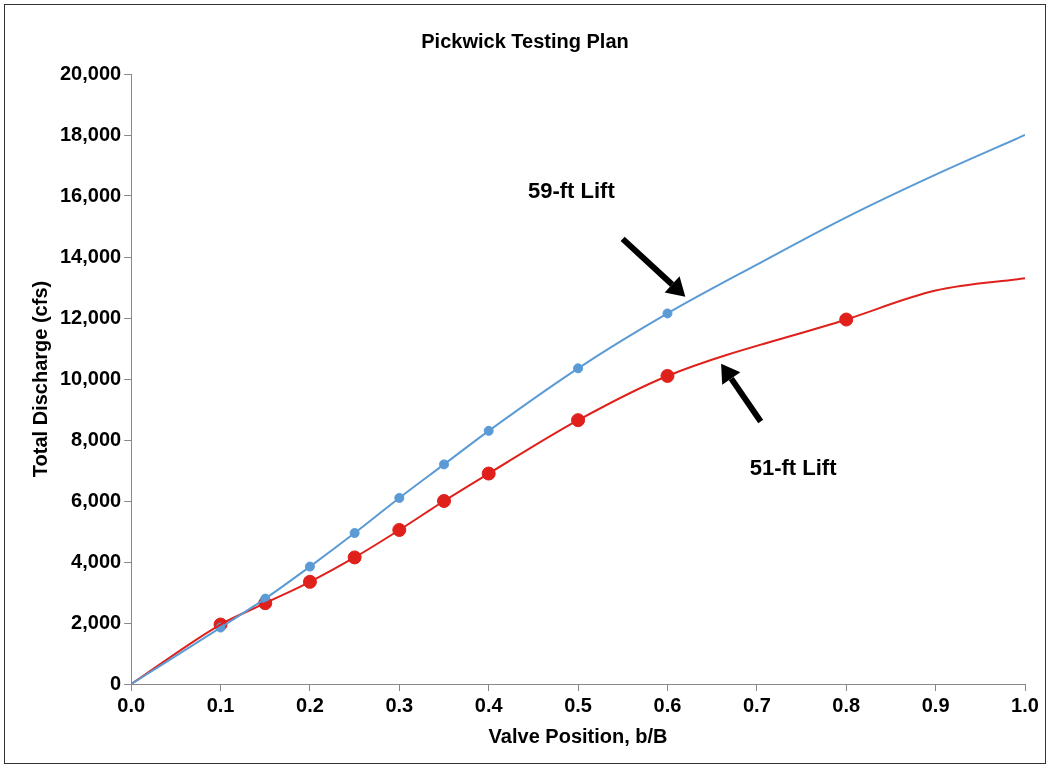 The height and width of the screenshot is (768, 1050). Describe the element at coordinates (96, 438) in the screenshot. I see `y-tick-label: 8,000` at that location.